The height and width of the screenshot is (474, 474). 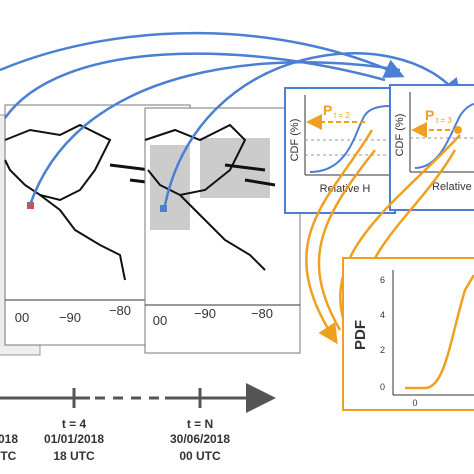 What do you see at coordinates (74, 424) in the screenshot?
I see `step: t = 4` at bounding box center [74, 424].